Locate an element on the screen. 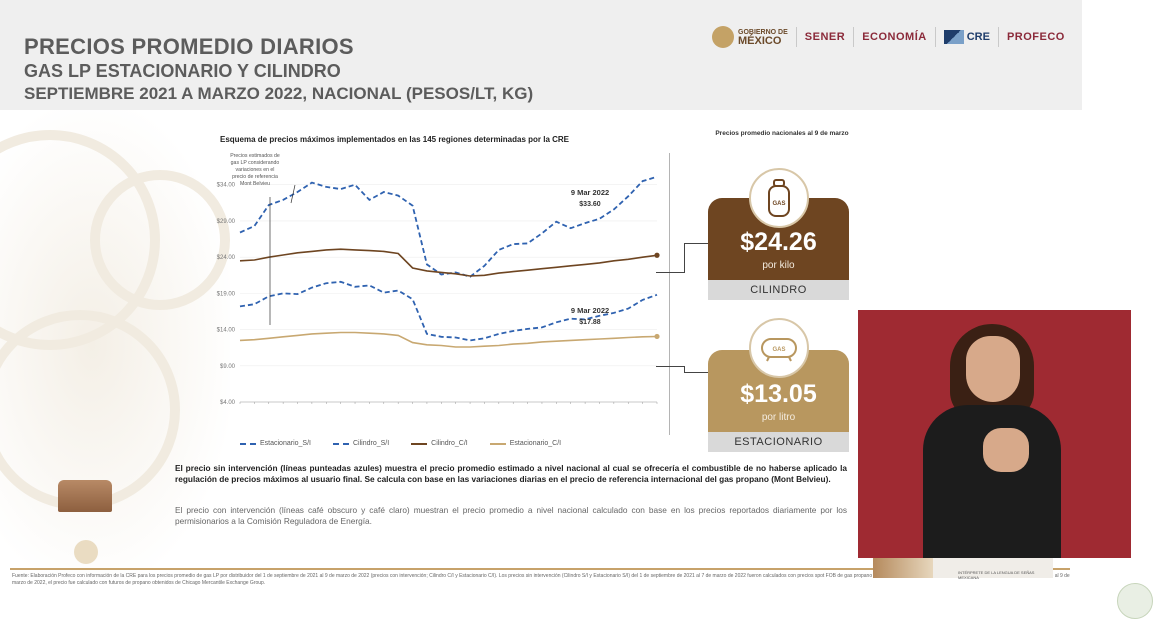 The width and height of the screenshot is (1153, 620). estacionario-price: $13.05 is located at coordinates (778, 394).